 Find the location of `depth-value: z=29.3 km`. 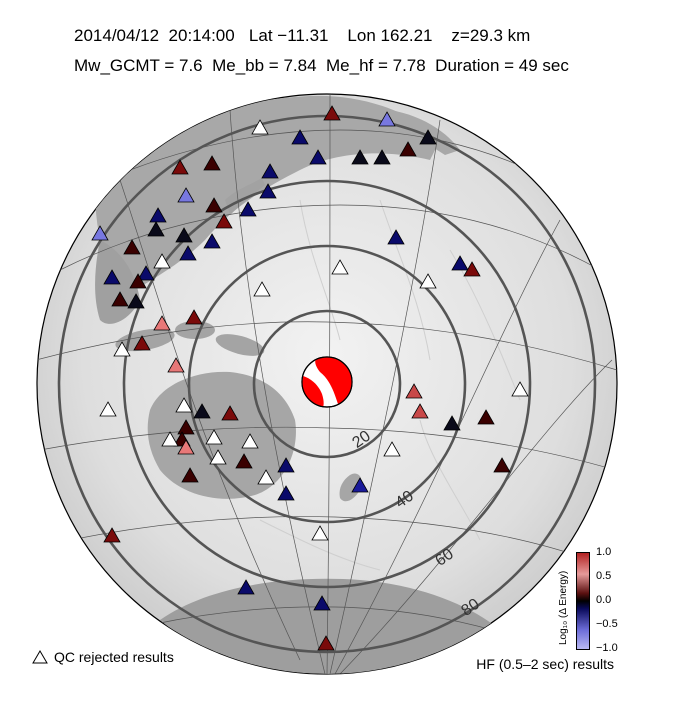

depth-value: z=29.3 km is located at coordinates (491, 35).